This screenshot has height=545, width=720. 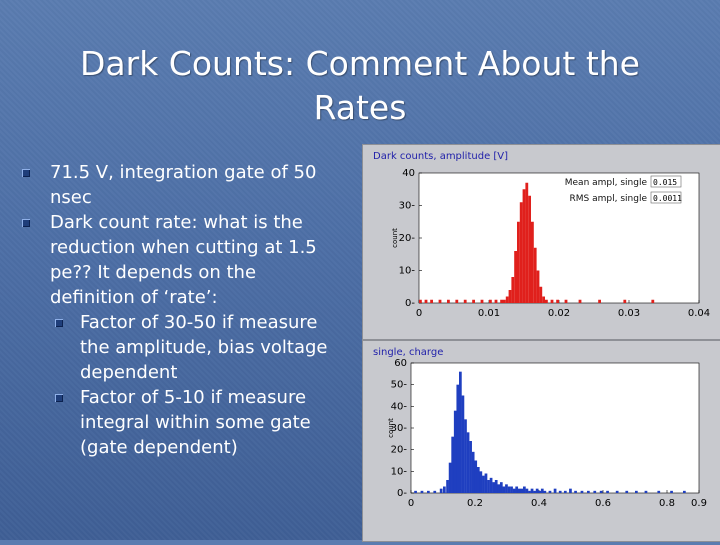 What do you see at coordinates (699, 313) in the screenshot?
I see `x-tick-label: 0.04` at bounding box center [699, 313].